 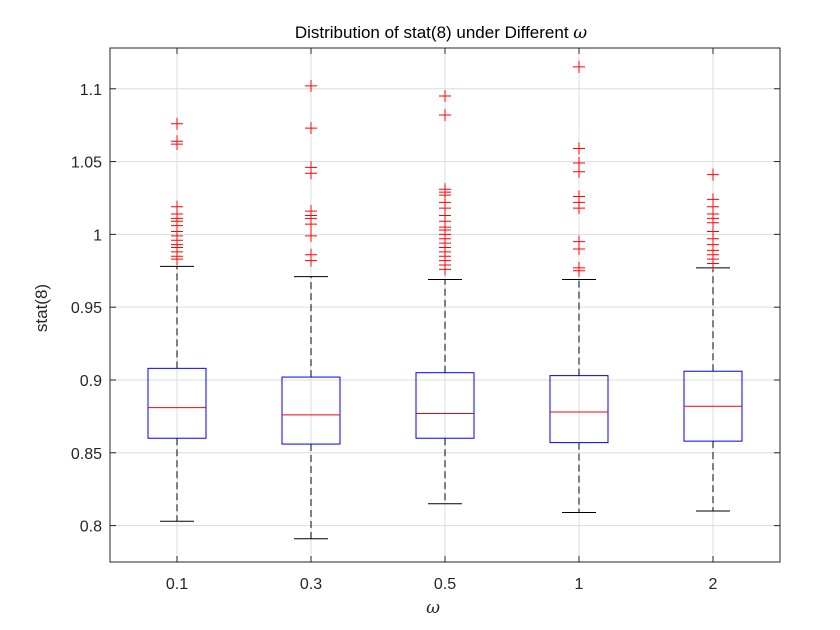 I want to click on x-tick-label: 0.3, so click(x=311, y=584).